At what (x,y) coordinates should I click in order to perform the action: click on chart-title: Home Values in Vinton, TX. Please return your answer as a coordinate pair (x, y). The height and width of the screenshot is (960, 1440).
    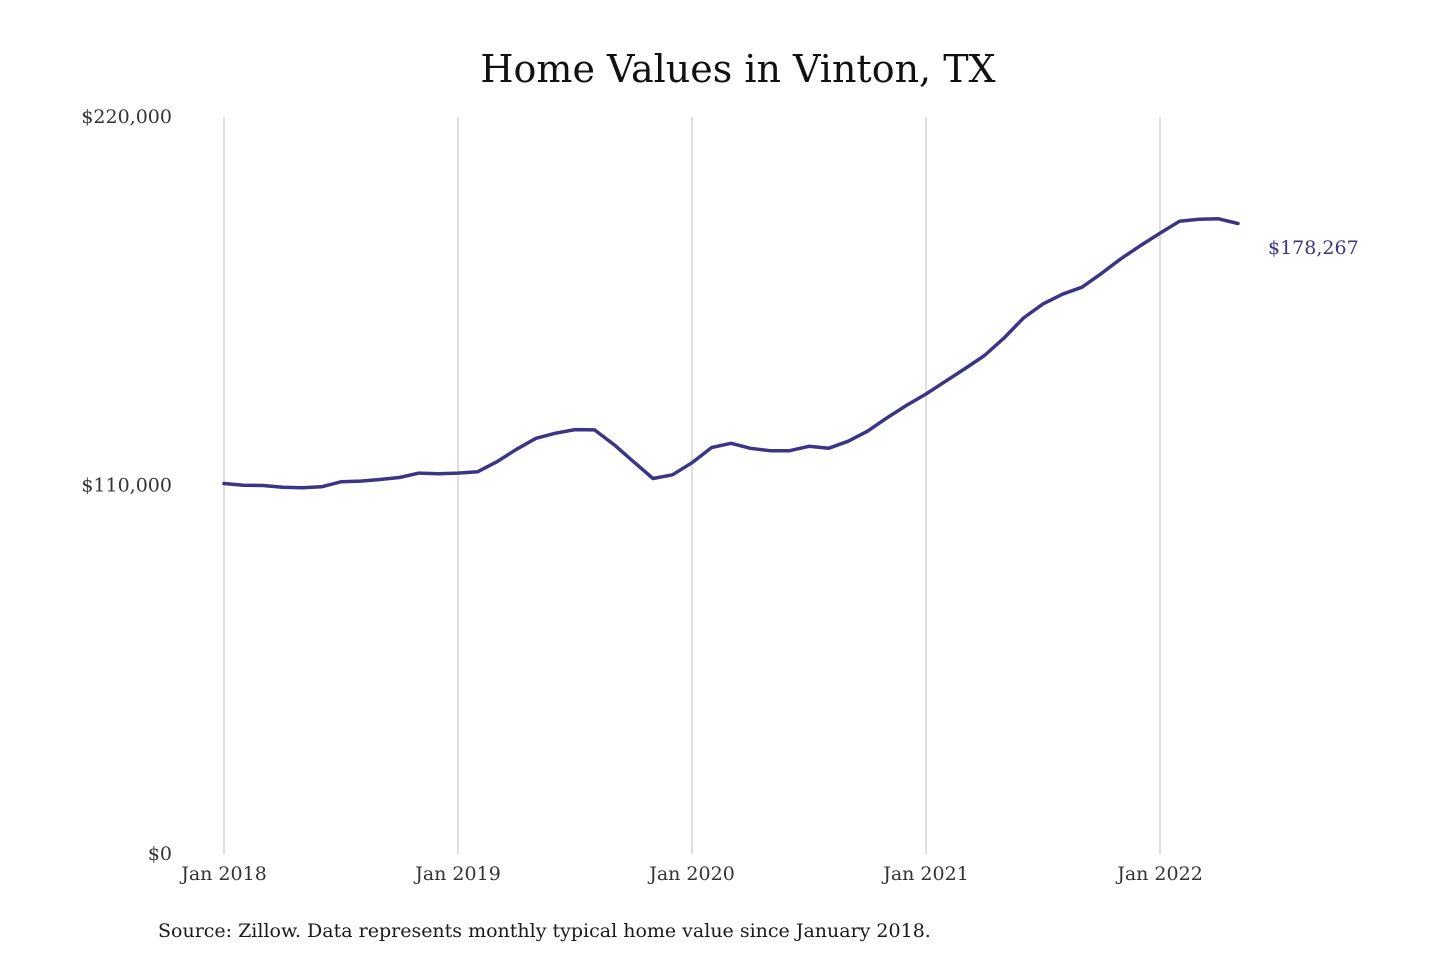
    Looking at the image, I should click on (737, 69).